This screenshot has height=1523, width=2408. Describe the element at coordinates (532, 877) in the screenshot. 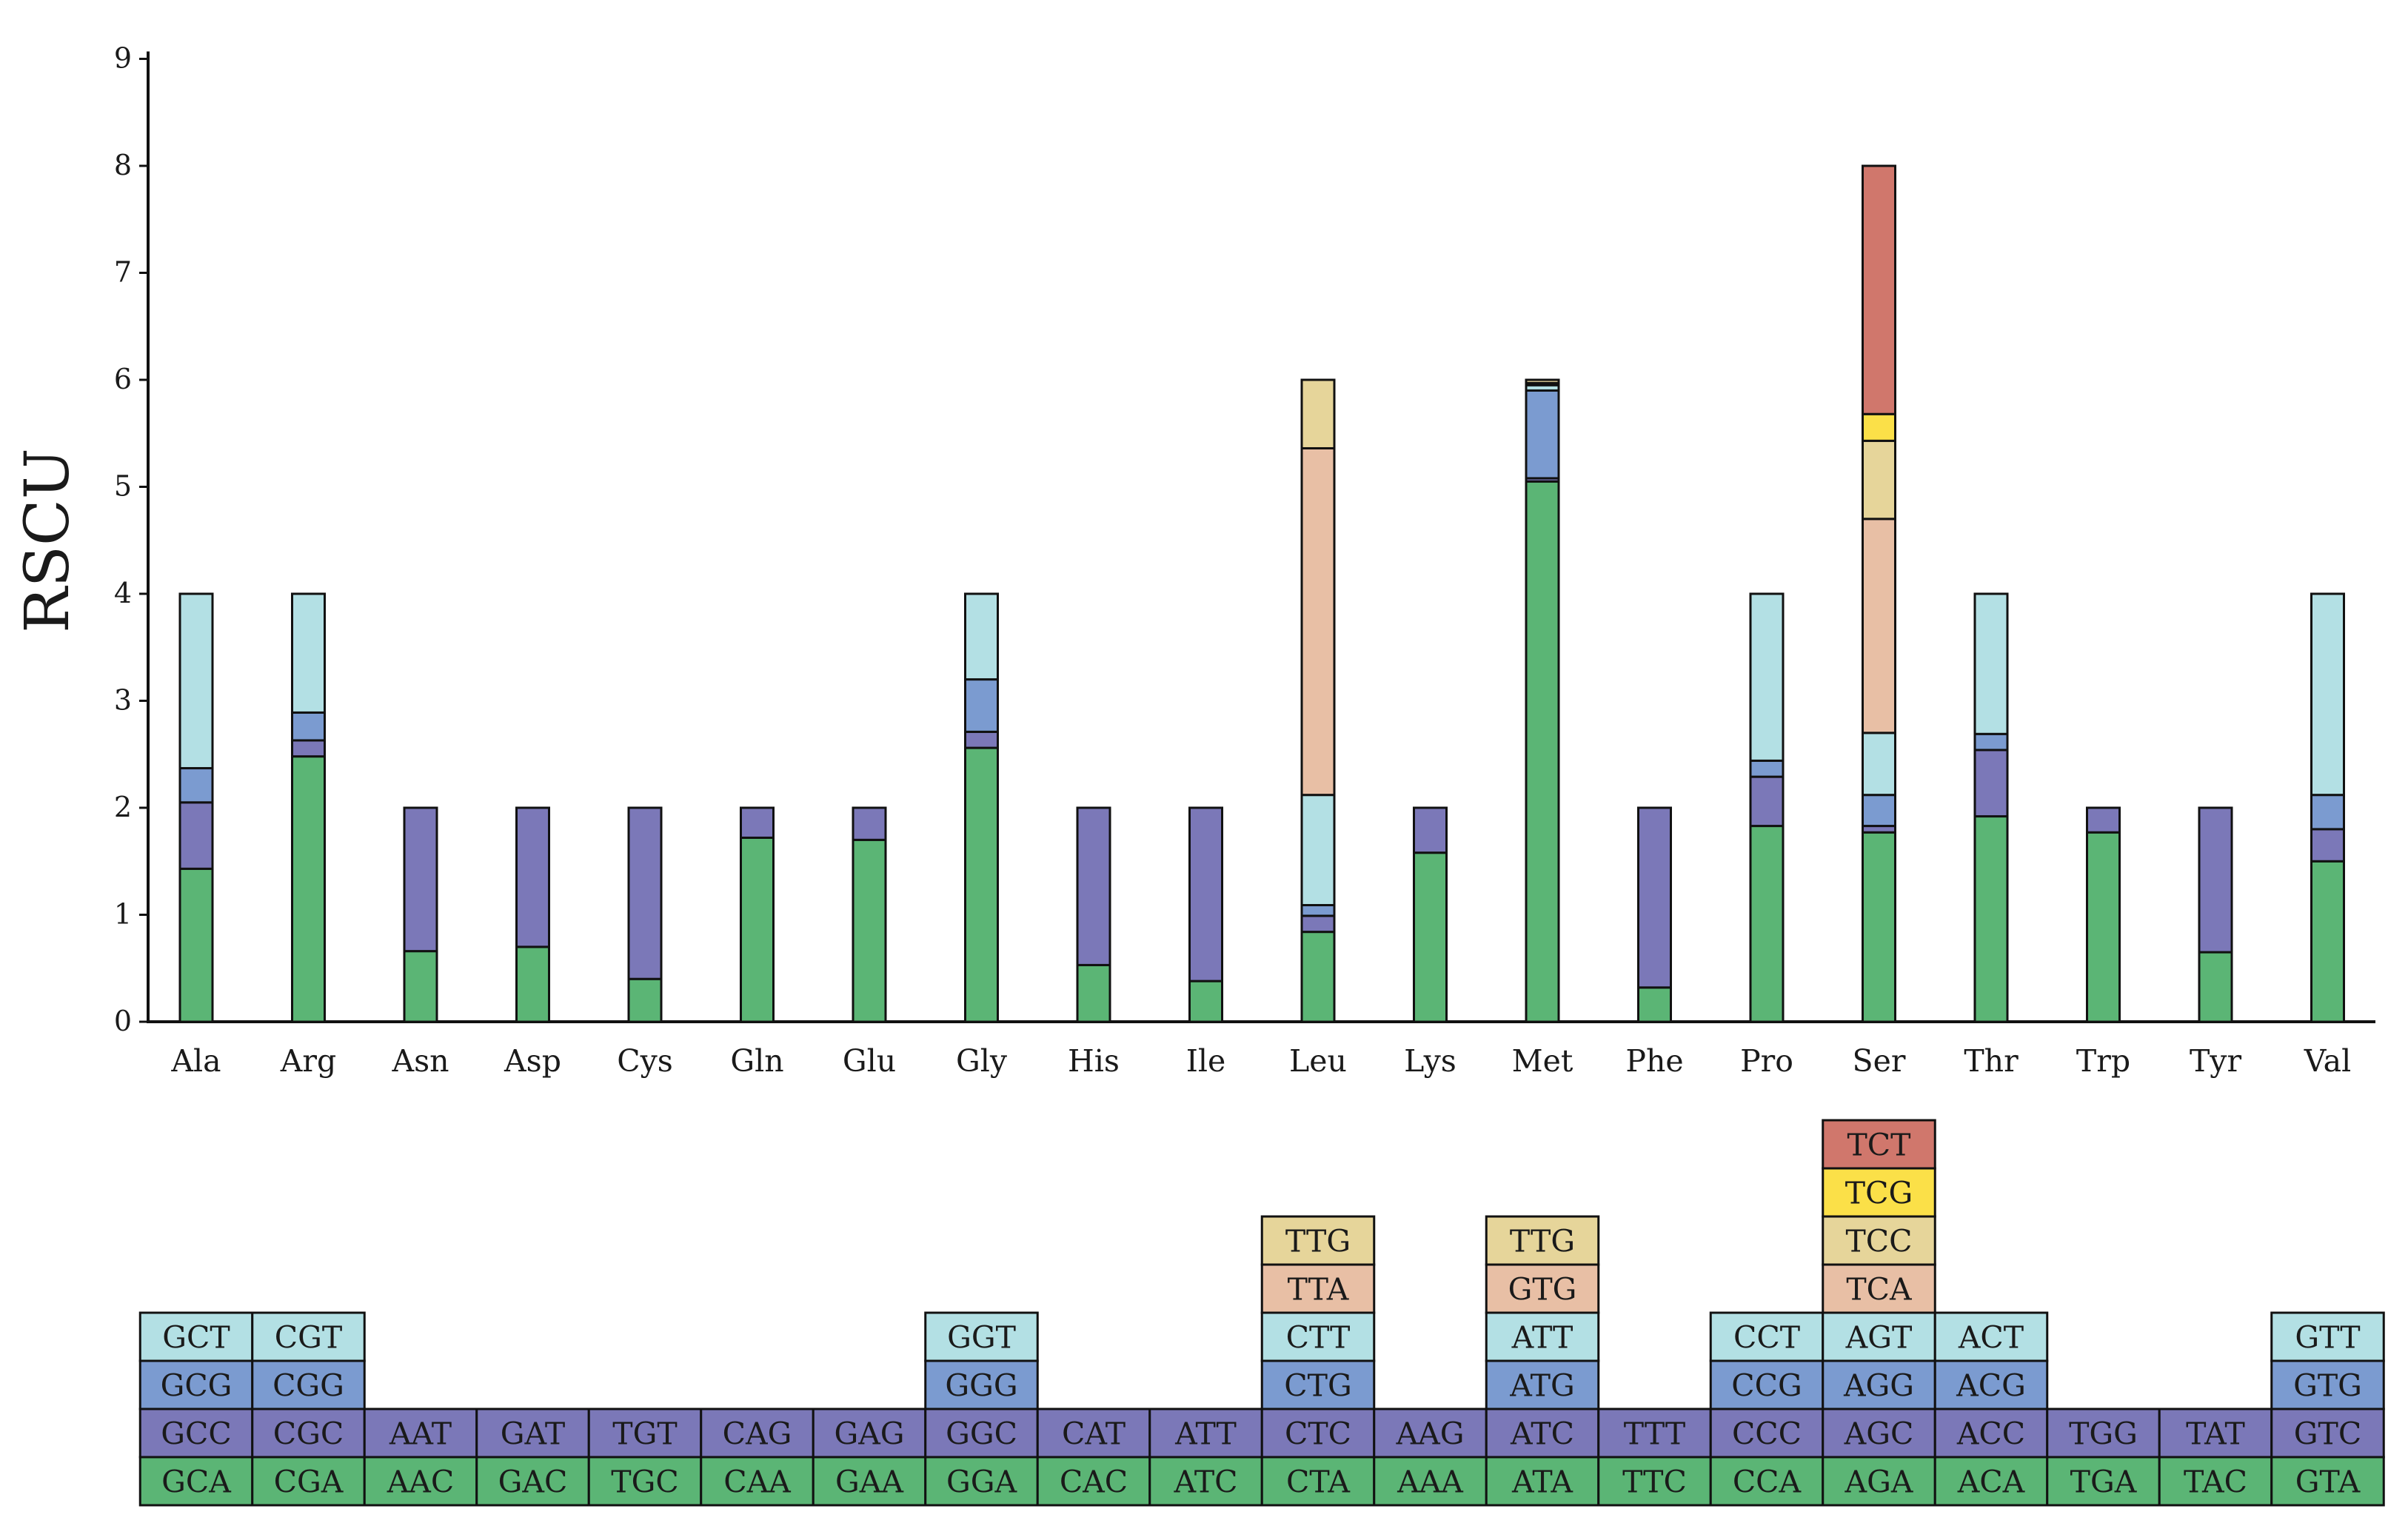

I see `bar-segment-gat` at that location.